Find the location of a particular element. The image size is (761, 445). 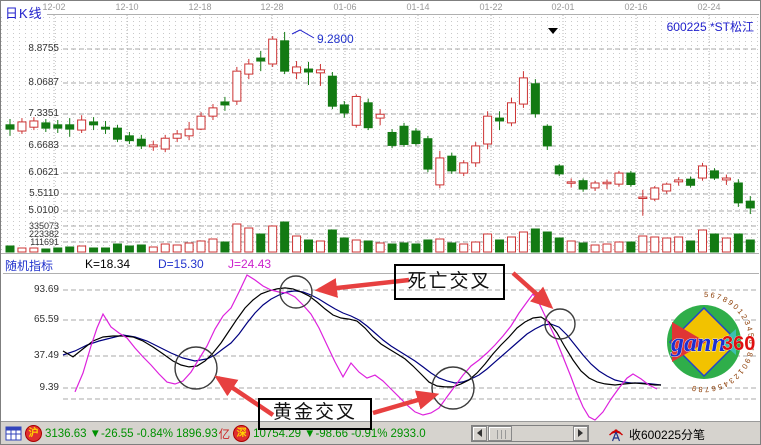

scroll-right-button is located at coordinates (580, 433).